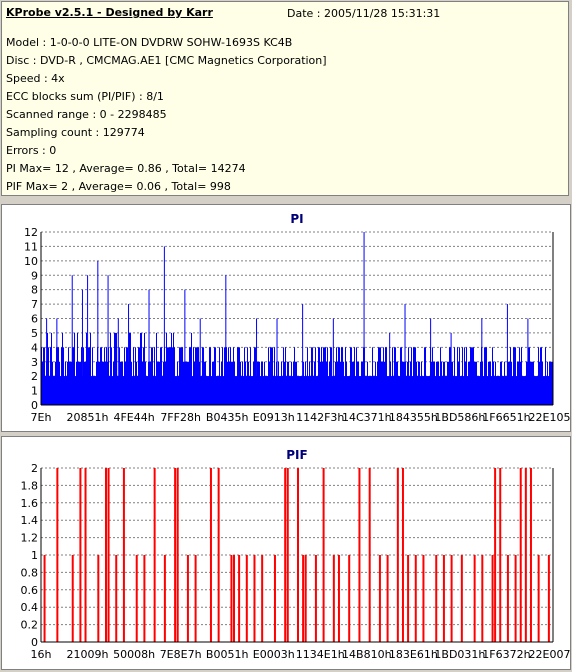 The image size is (572, 672). Describe the element at coordinates (30, 590) in the screenshot. I see `y-tick-label: 0.6` at that location.